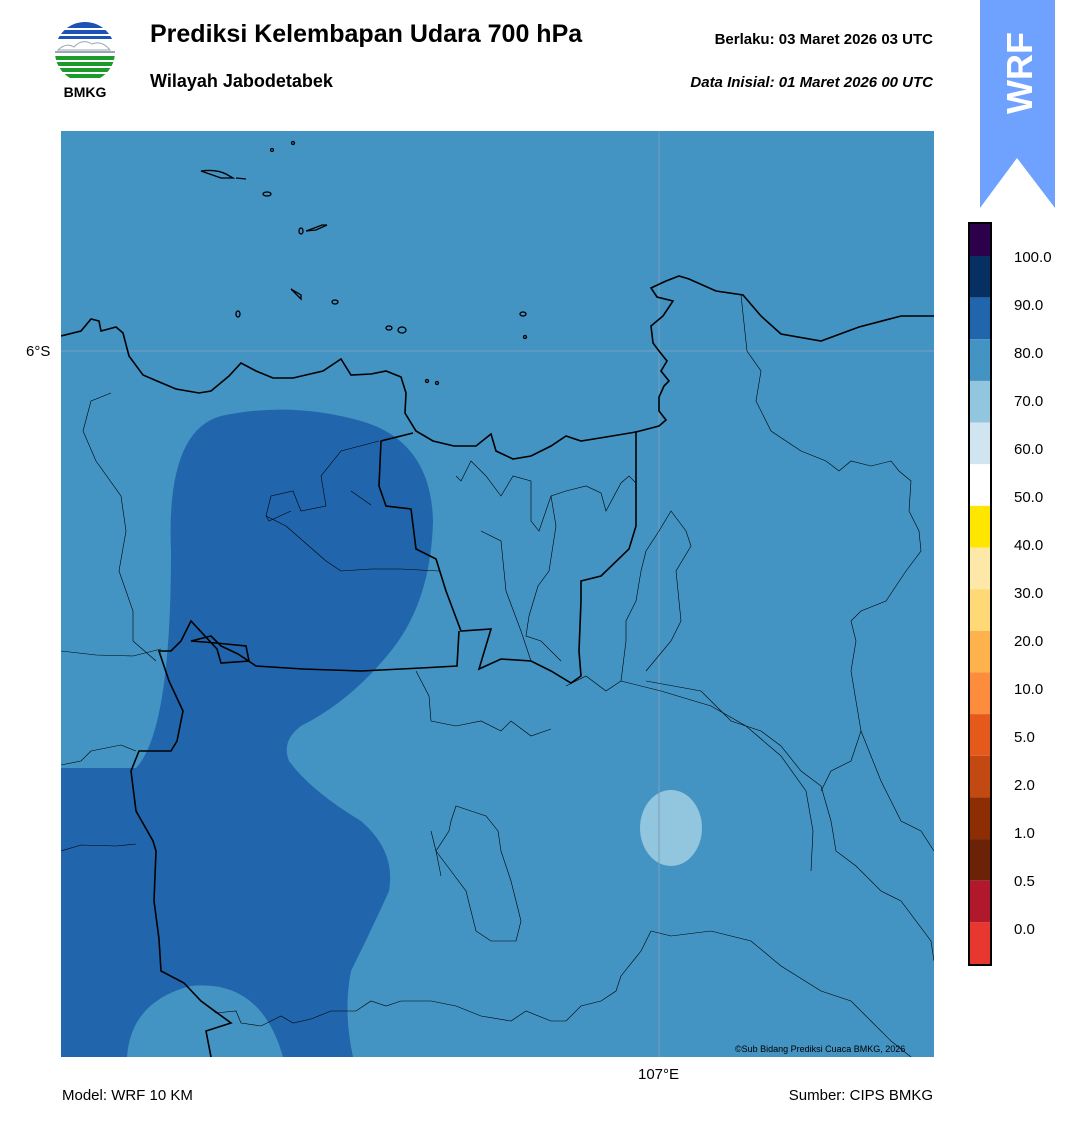 This screenshot has height=1128, width=1081. I want to click on colorbar, so click(980, 594).